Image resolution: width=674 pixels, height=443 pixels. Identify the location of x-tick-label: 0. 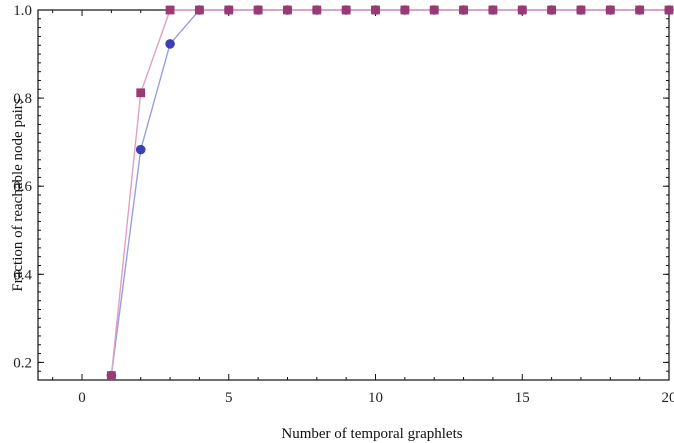
(82, 398).